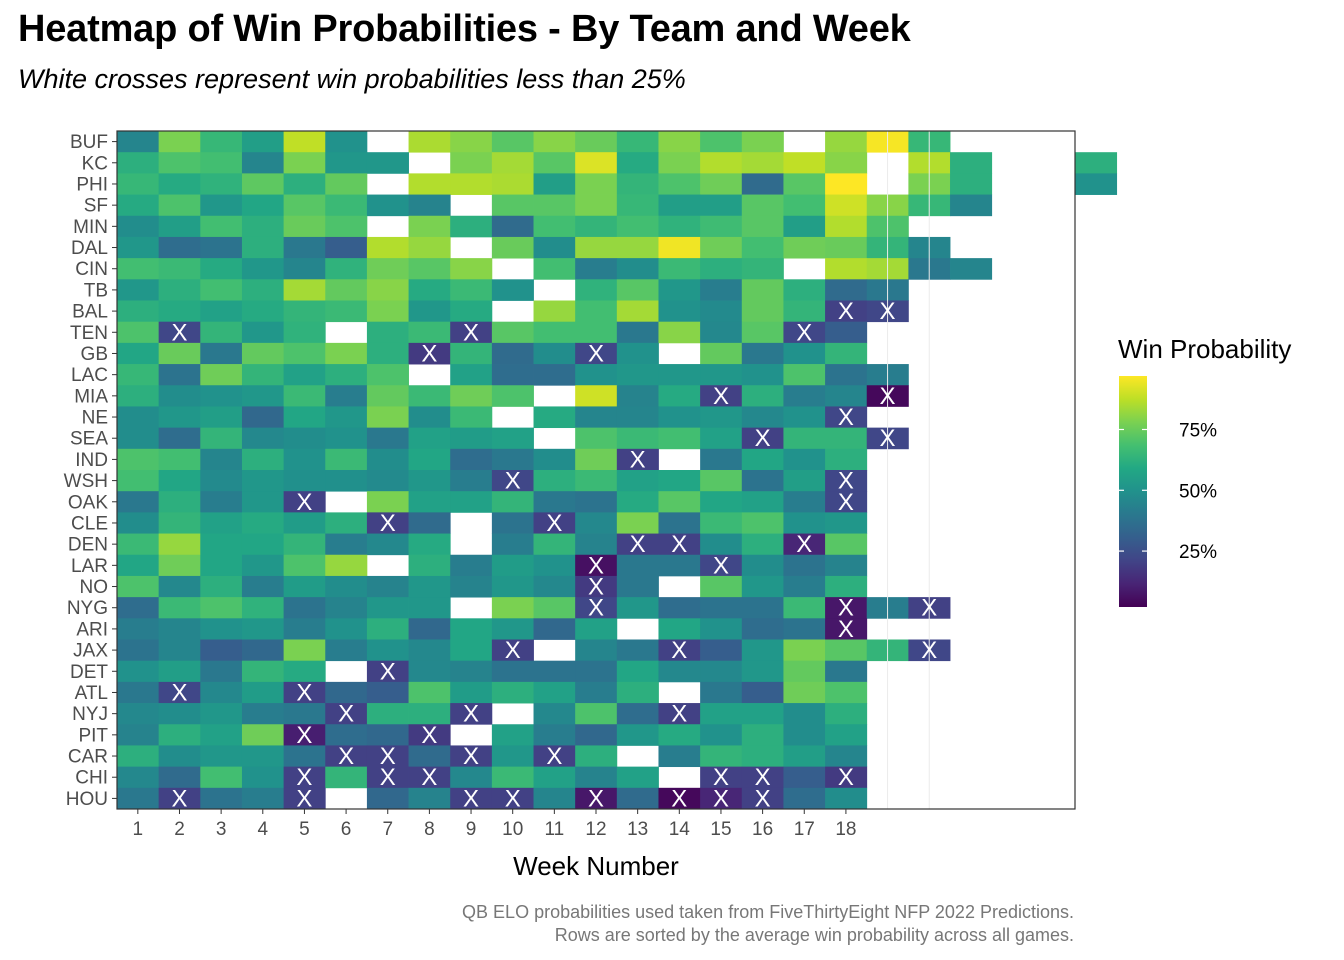 The width and height of the screenshot is (1344, 960). I want to click on y-tick-label: ARI, so click(92, 629).